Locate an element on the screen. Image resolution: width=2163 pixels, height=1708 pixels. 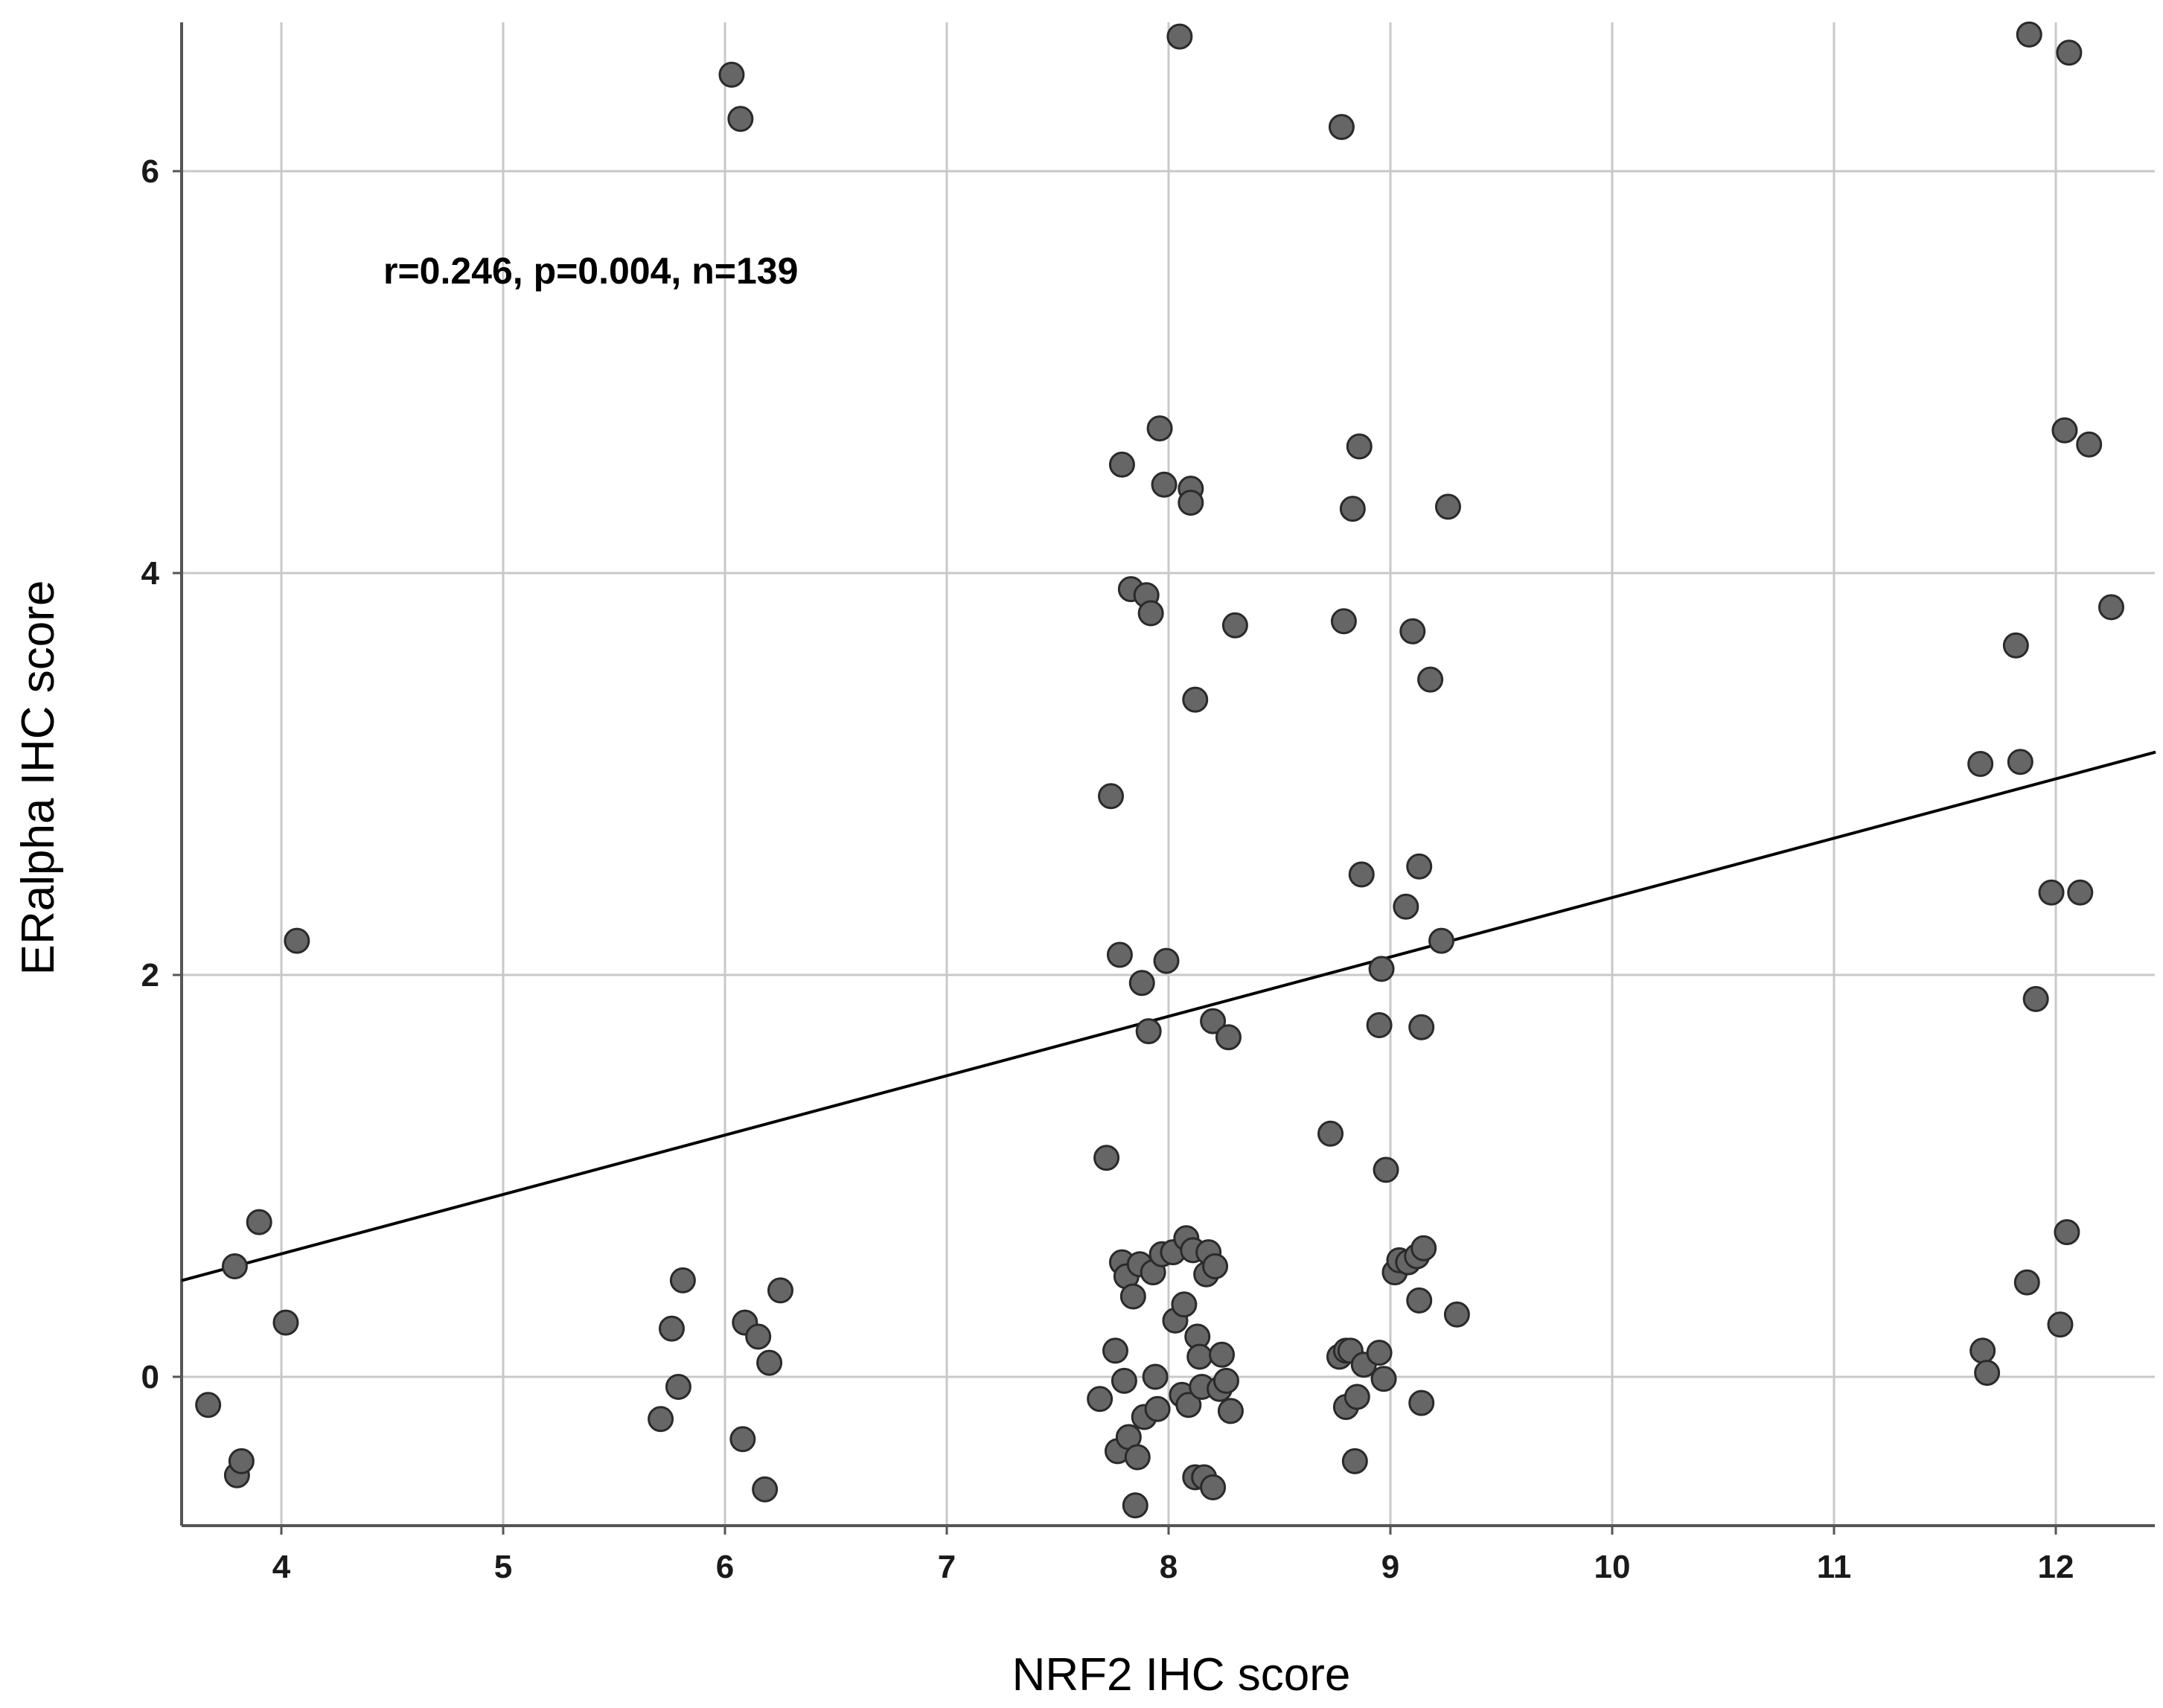
x-tick-label: 7 is located at coordinates (947, 1567).